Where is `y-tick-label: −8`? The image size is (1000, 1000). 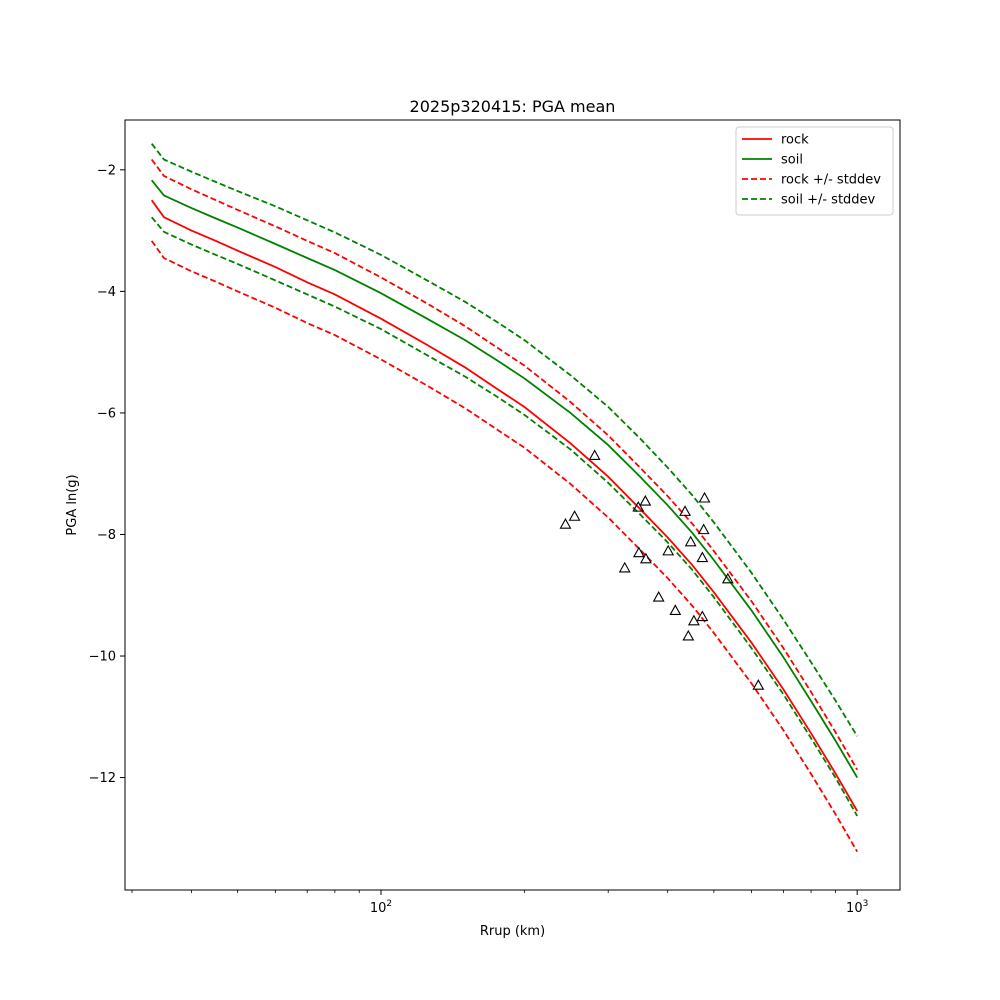 y-tick-label: −8 is located at coordinates (106, 535).